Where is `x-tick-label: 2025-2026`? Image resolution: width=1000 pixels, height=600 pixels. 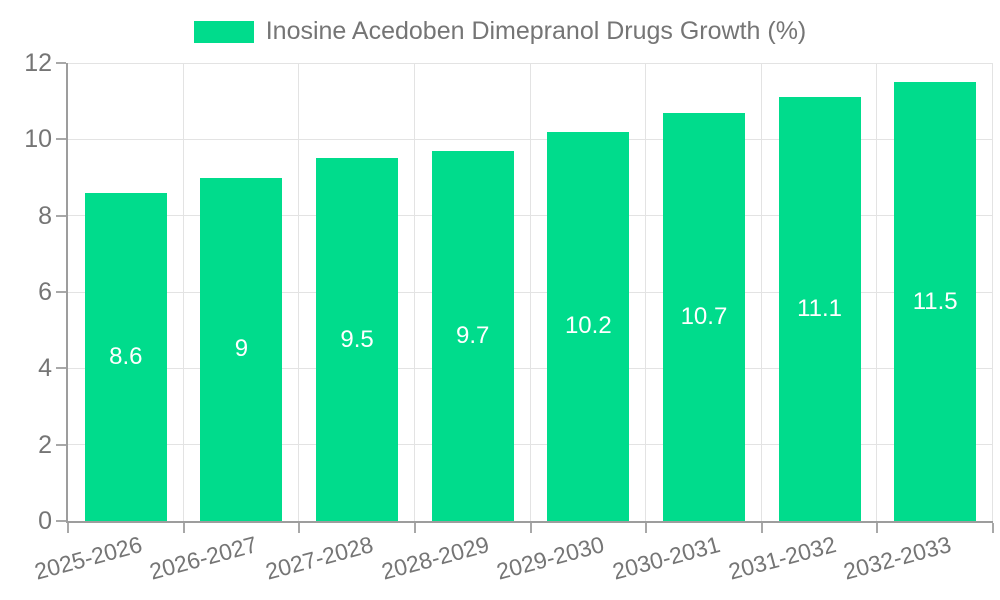
x-tick-label: 2025-2026 is located at coordinates (88, 558).